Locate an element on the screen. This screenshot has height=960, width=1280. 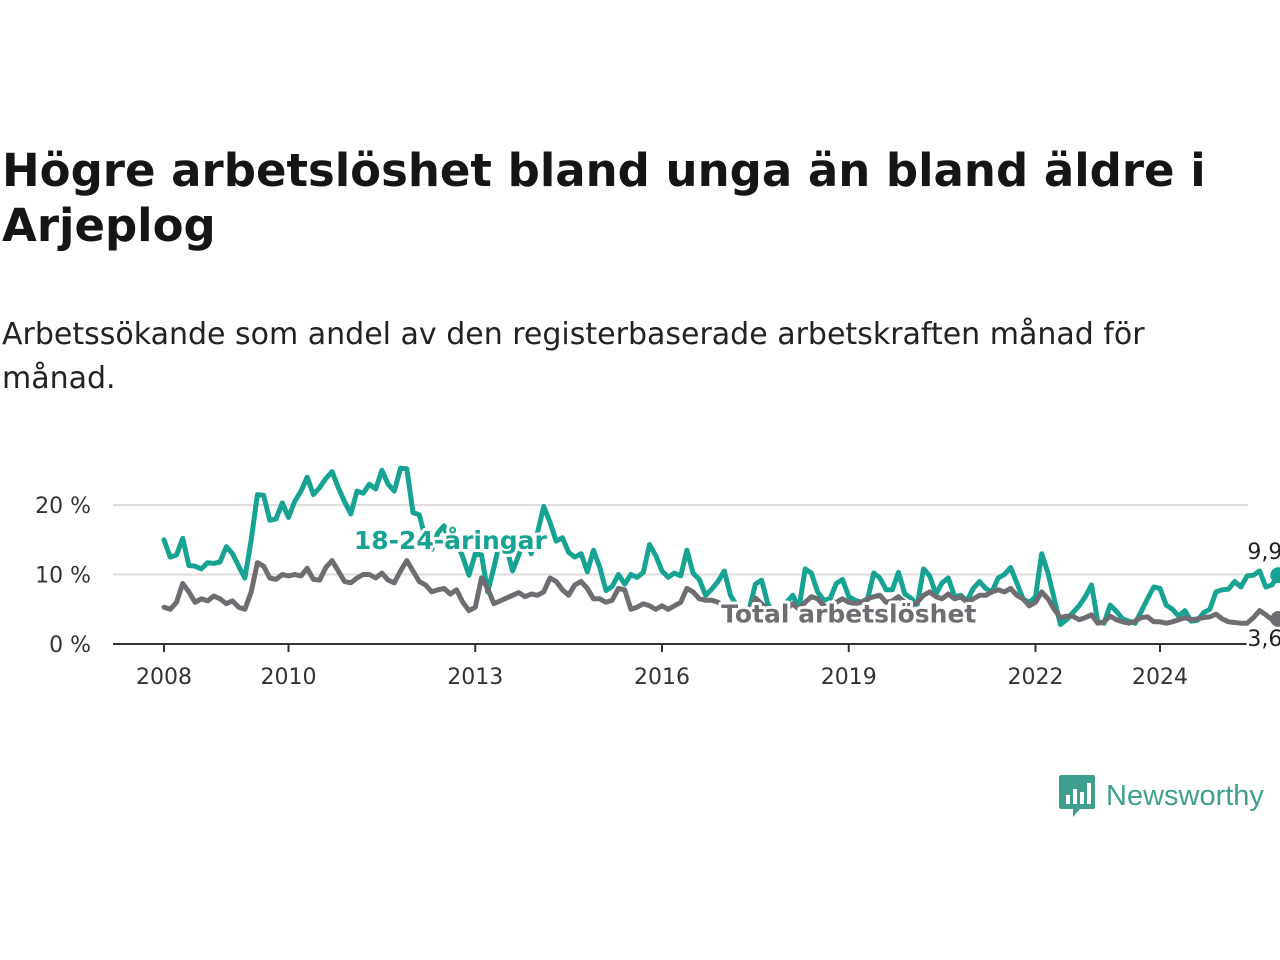
x-tick-label: 2024 is located at coordinates (1160, 677).